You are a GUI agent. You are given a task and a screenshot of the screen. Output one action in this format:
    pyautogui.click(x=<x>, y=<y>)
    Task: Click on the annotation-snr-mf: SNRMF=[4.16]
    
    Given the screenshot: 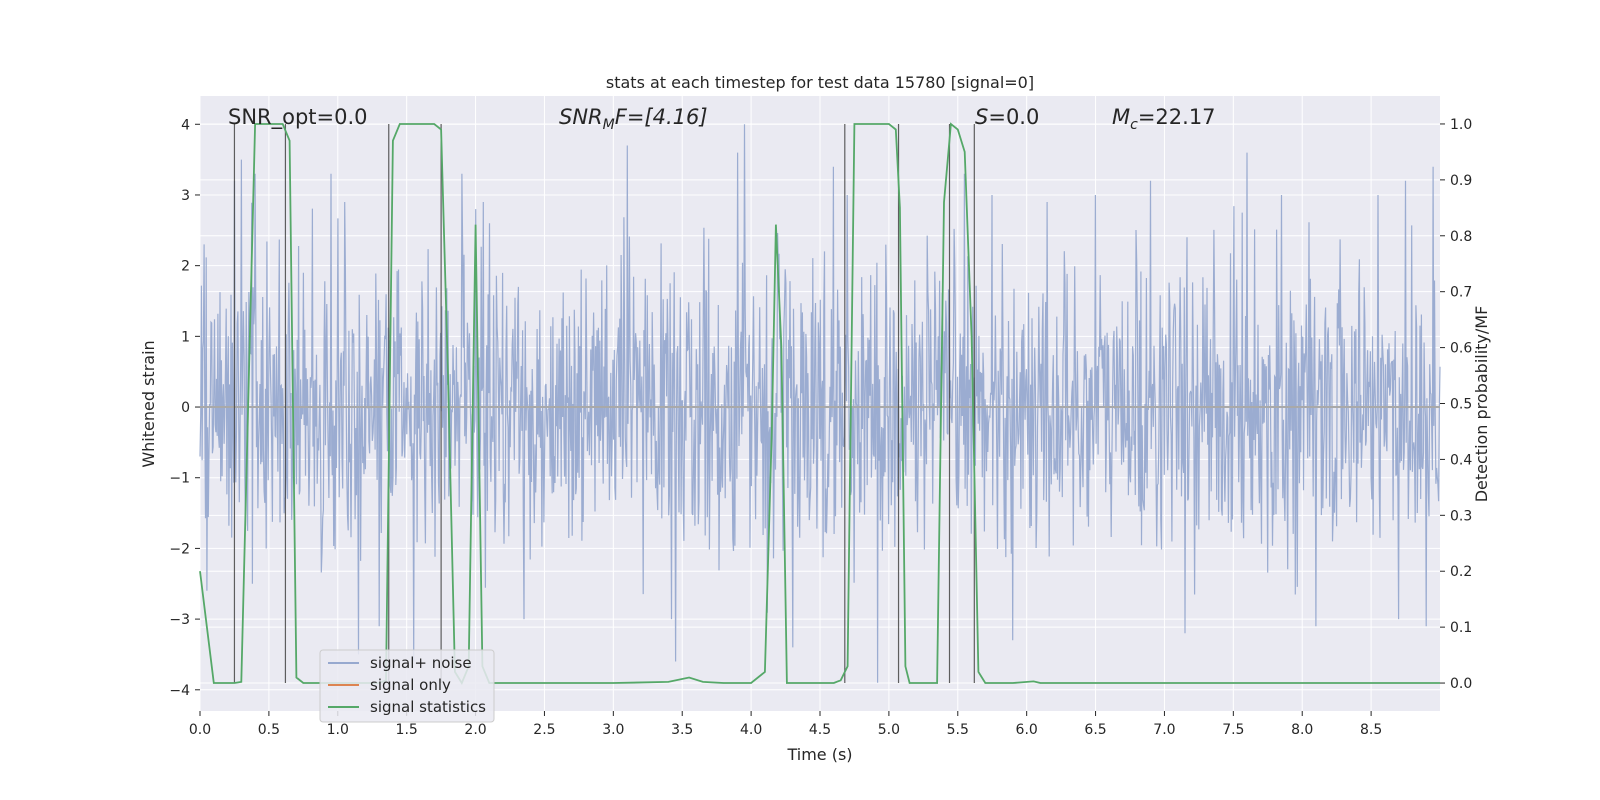 What is the action you would take?
    pyautogui.click(x=633, y=119)
    